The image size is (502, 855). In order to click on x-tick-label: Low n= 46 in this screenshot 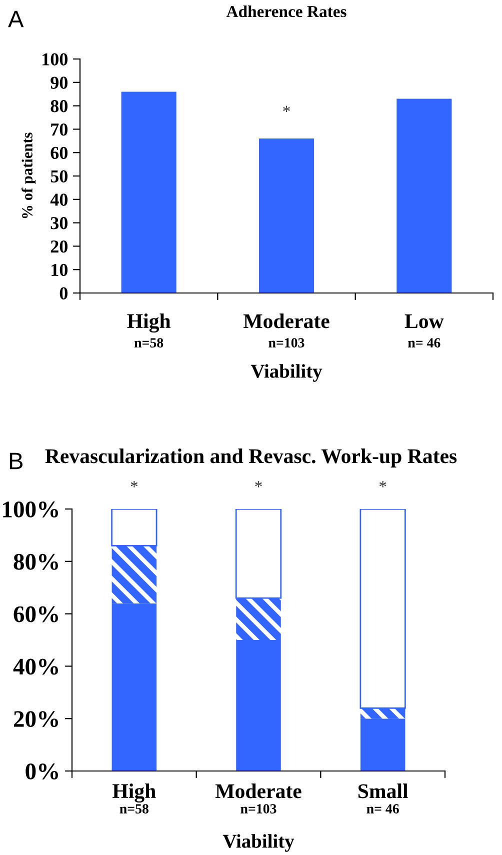, I will do `click(424, 331)`.